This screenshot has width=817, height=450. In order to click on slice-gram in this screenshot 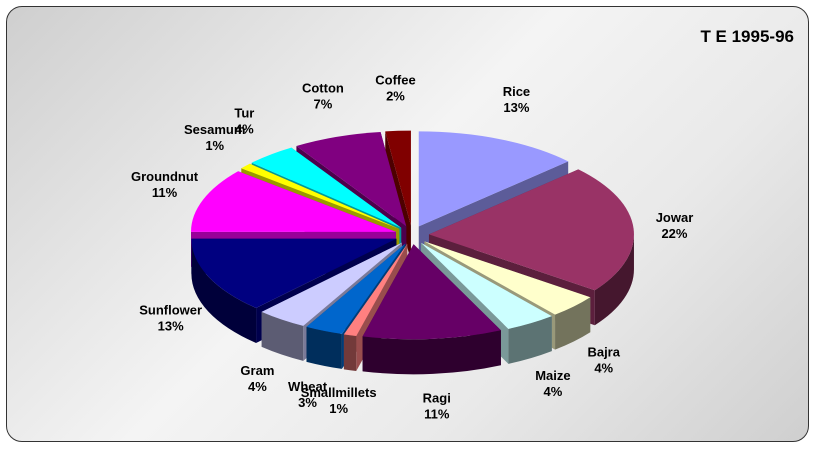, I will do `click(332, 284)`.